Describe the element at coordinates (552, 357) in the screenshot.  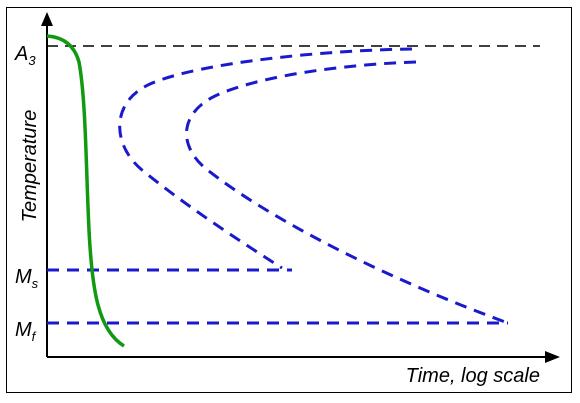
I see `x-axis-arrow-icon` at that location.